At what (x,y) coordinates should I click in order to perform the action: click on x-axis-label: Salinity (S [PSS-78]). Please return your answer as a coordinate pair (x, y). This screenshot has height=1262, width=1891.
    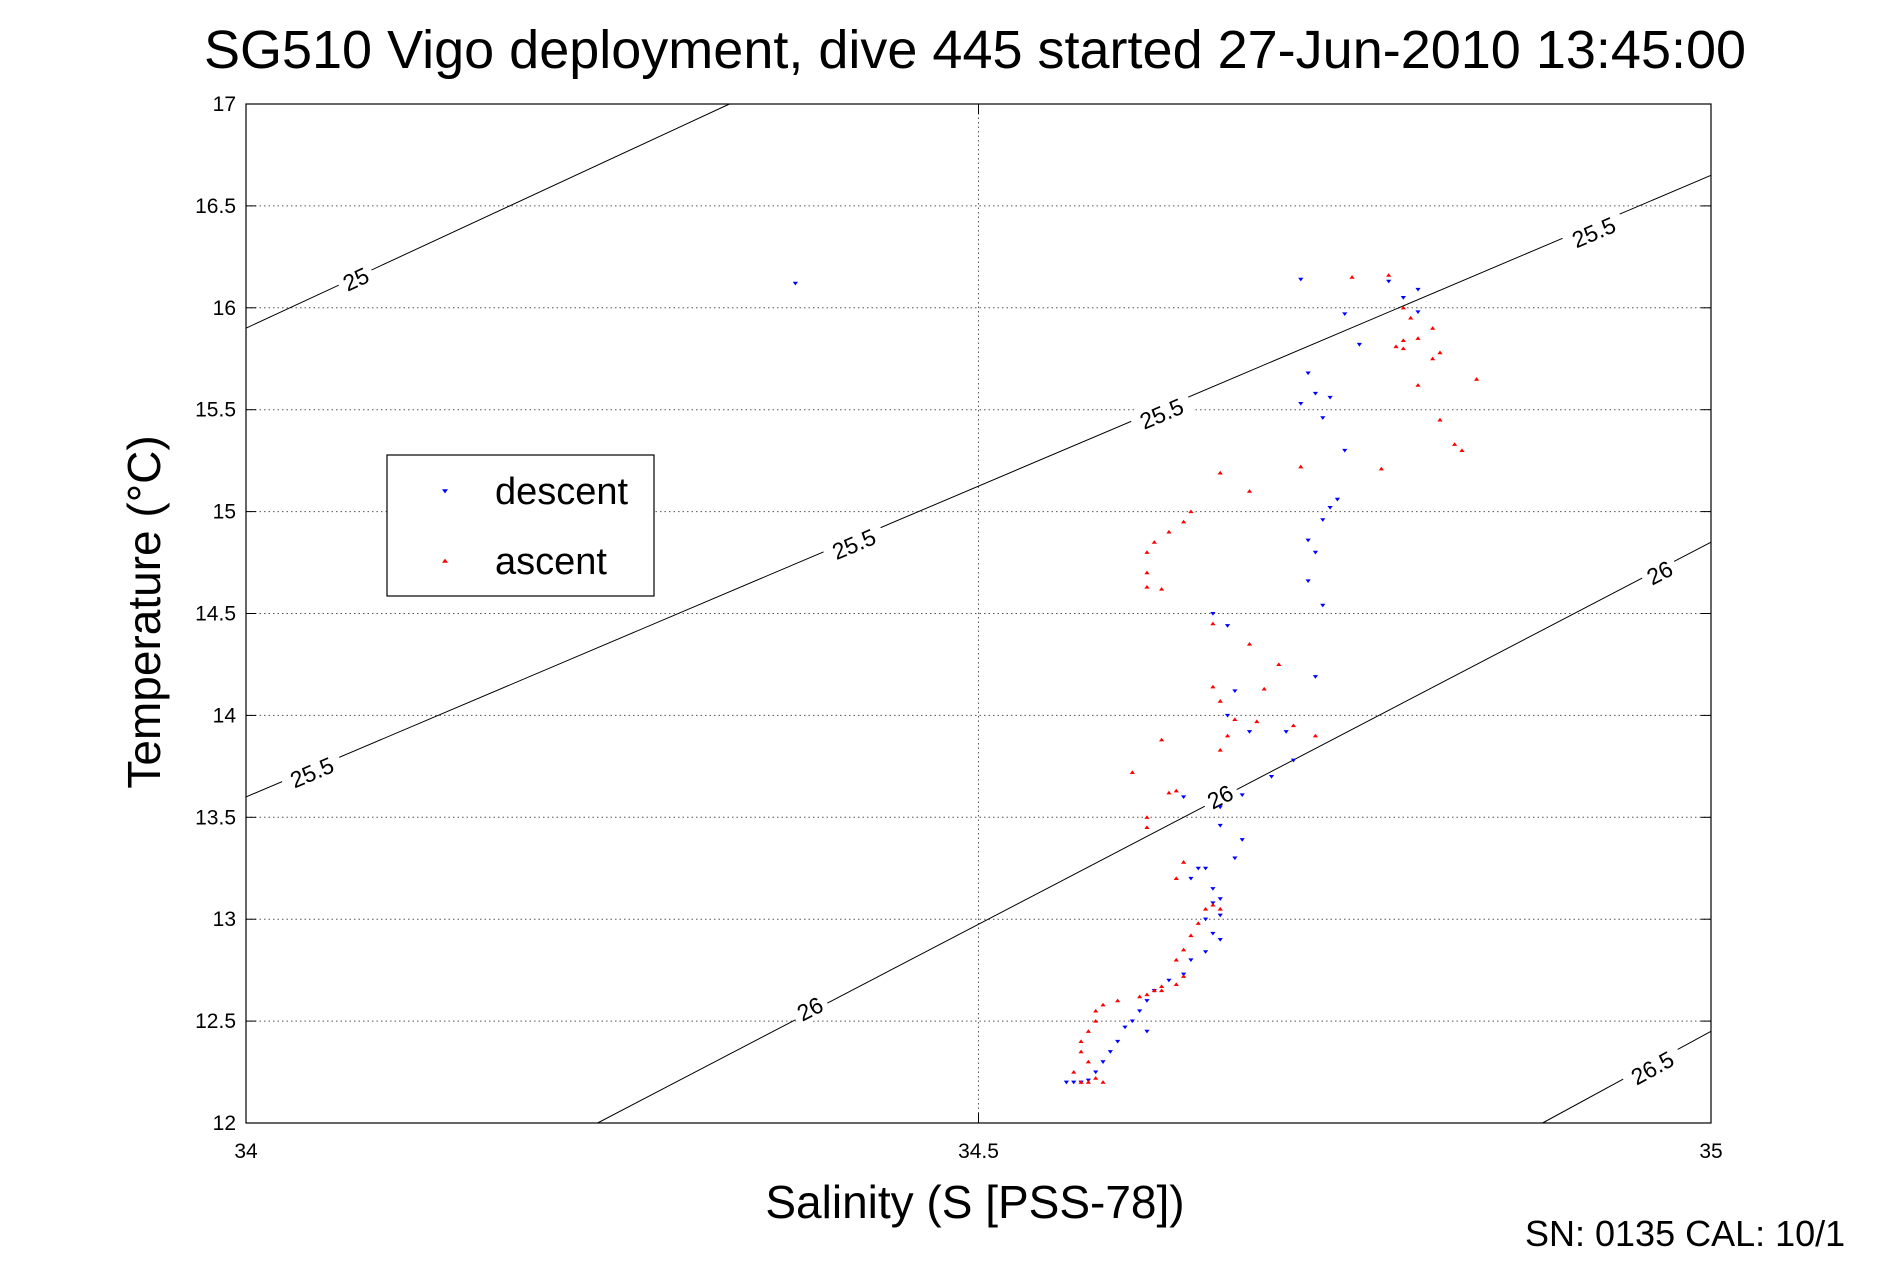
    Looking at the image, I should click on (974, 1202).